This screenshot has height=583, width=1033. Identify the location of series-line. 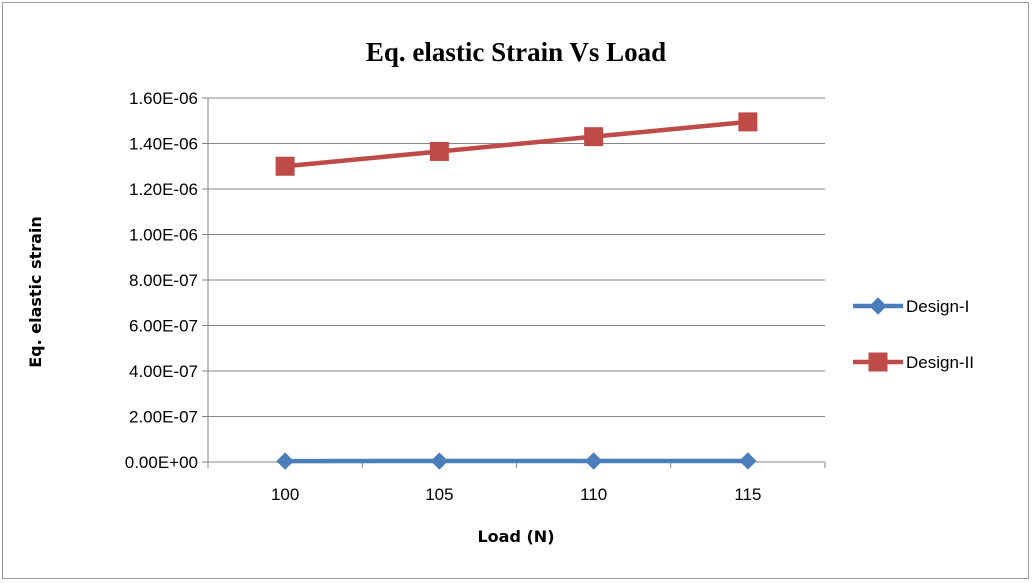
(516, 144).